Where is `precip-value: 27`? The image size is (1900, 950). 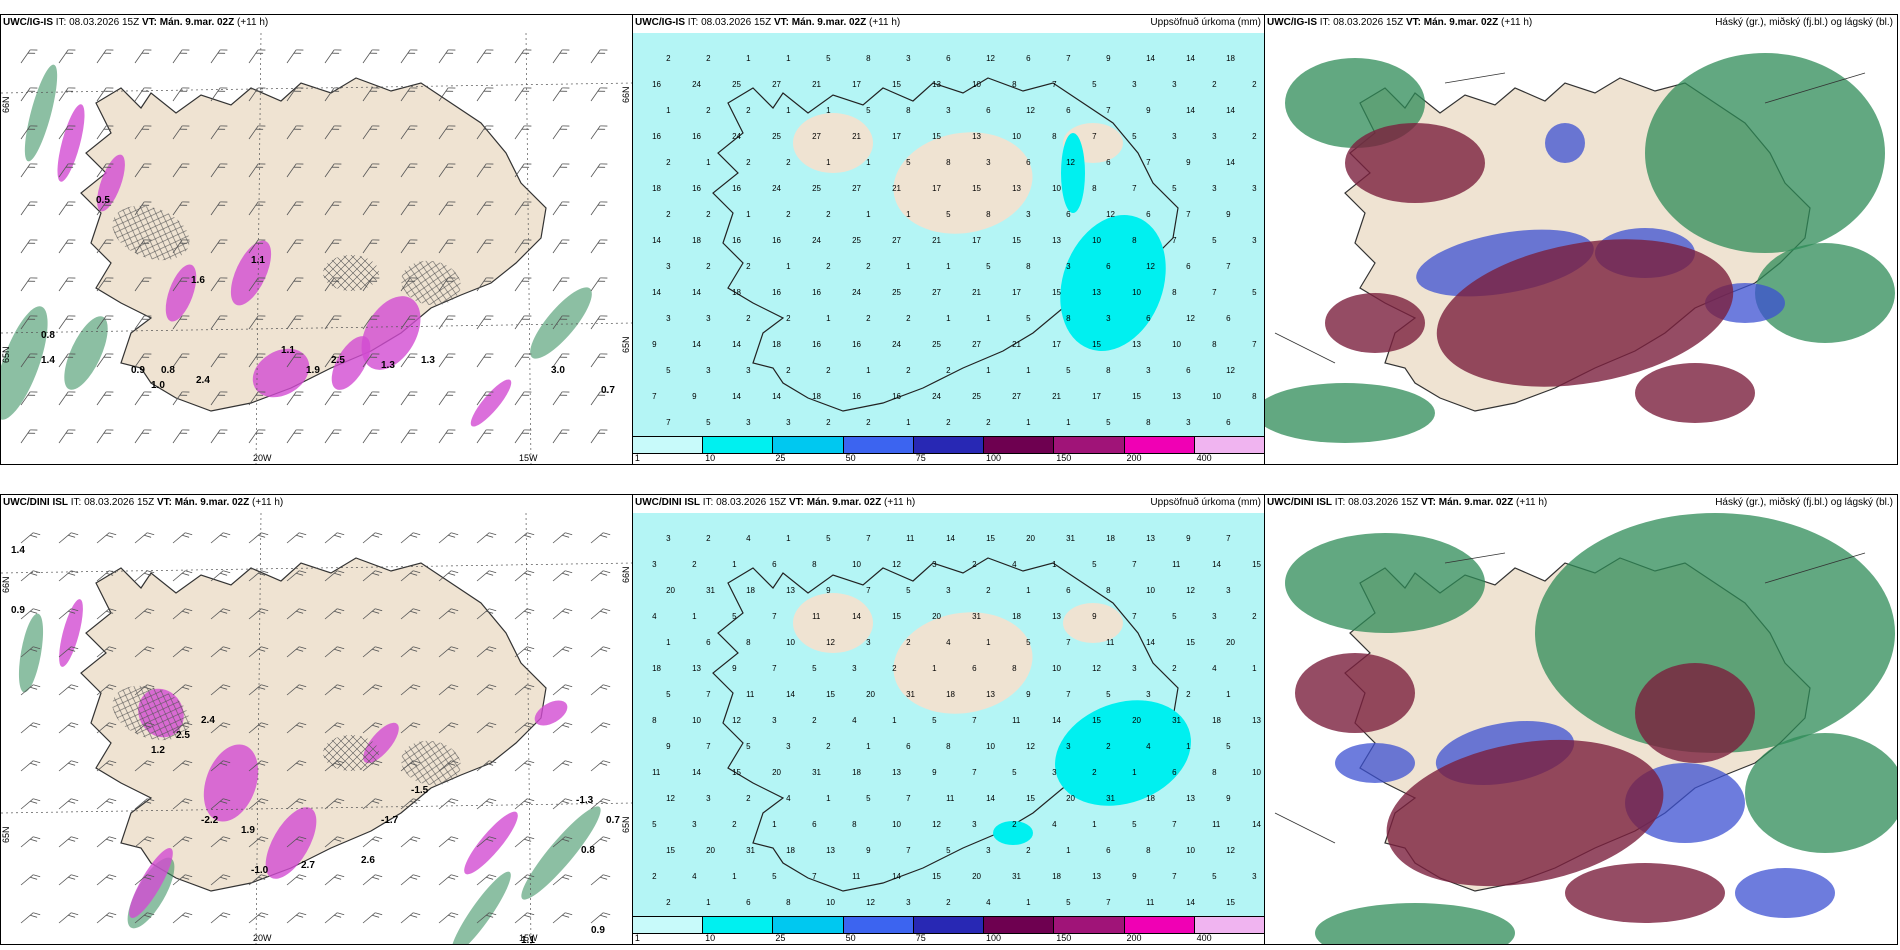 precip-value: 27 is located at coordinates (816, 136).